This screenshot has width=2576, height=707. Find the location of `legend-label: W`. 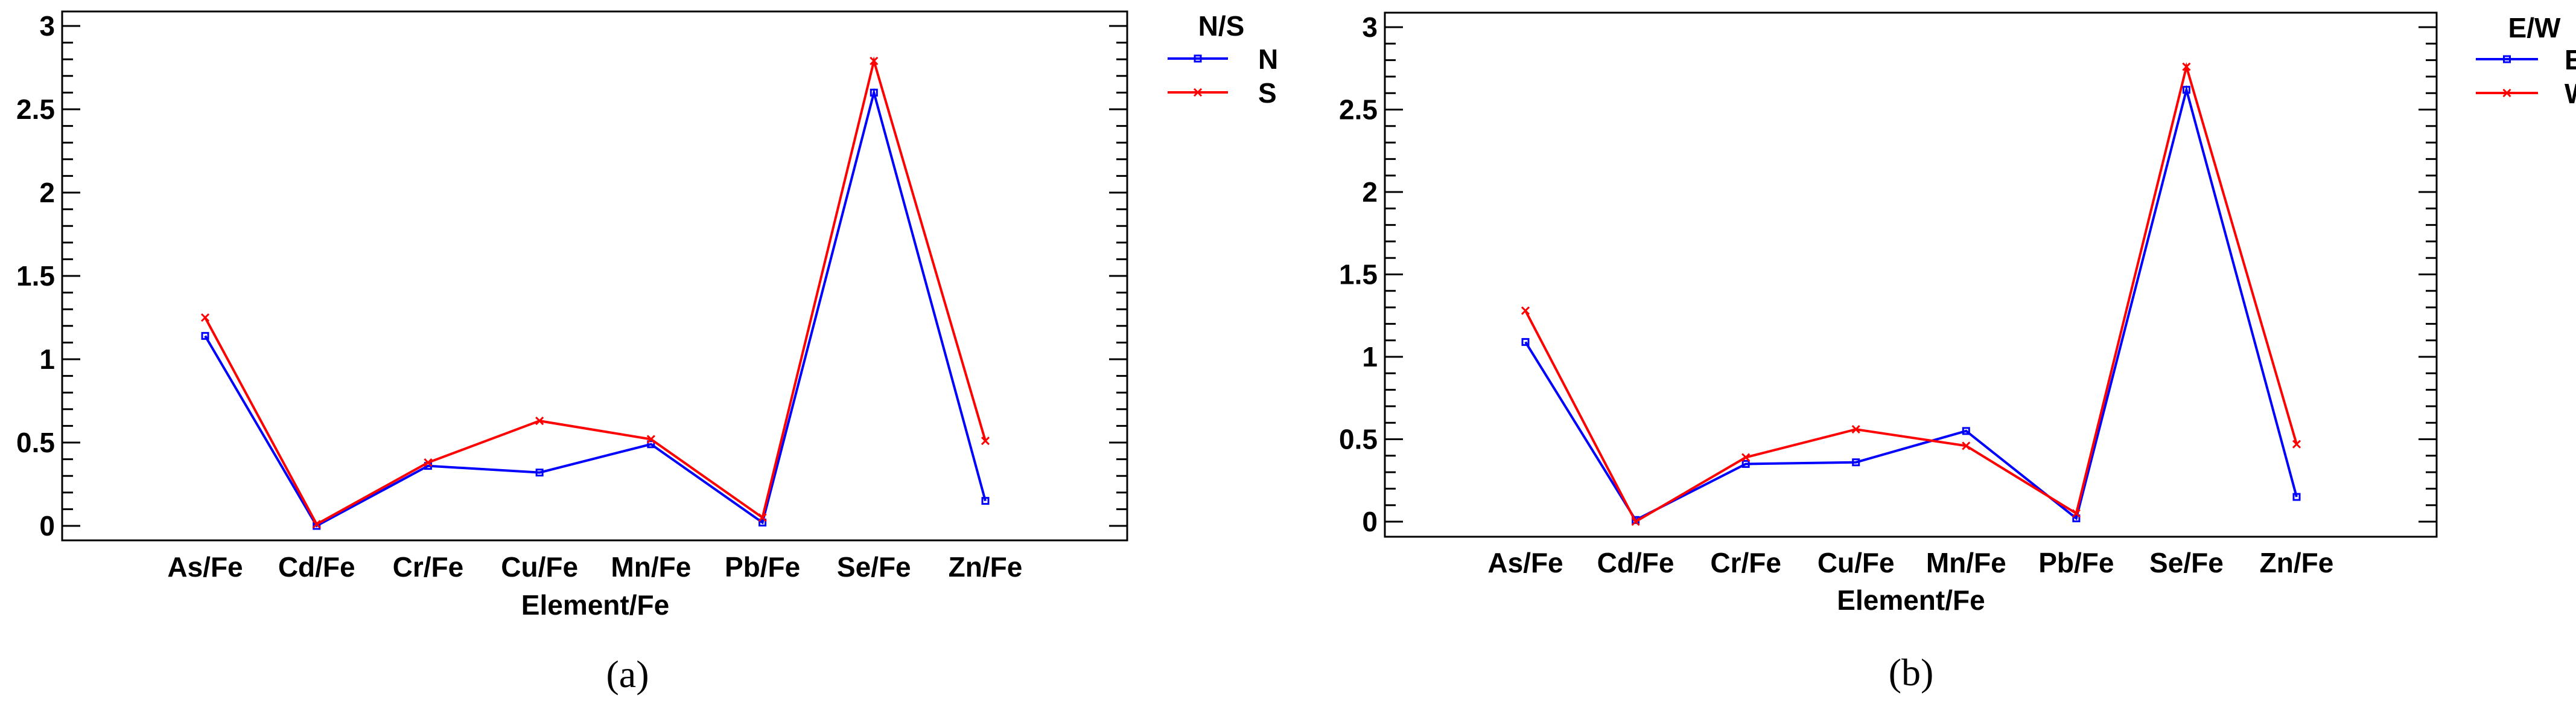

legend-label: W is located at coordinates (2570, 93).